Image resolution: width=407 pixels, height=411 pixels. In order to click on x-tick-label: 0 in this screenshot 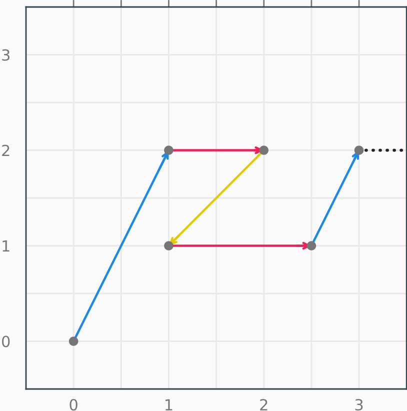, I will do `click(74, 404)`.